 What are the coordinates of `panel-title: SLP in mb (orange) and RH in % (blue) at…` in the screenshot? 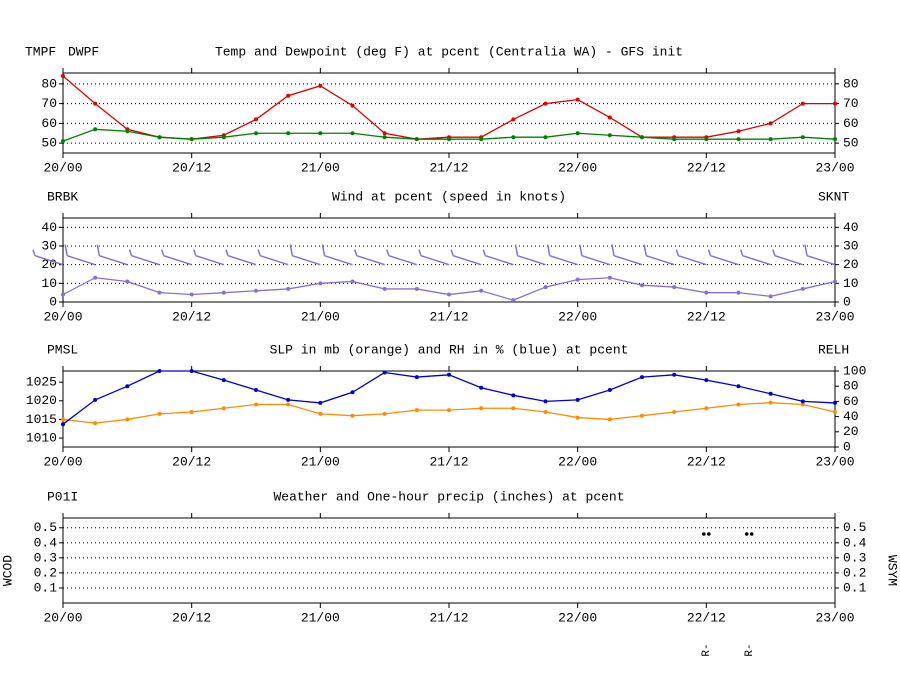 It's located at (449, 349).